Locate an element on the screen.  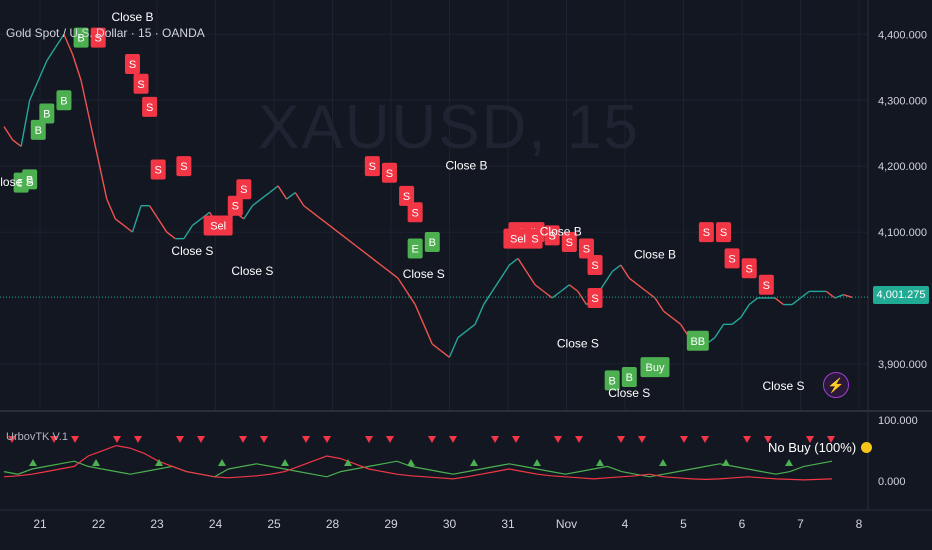
symbol-watermark: XAUUSD, 15 is located at coordinates (449, 127).